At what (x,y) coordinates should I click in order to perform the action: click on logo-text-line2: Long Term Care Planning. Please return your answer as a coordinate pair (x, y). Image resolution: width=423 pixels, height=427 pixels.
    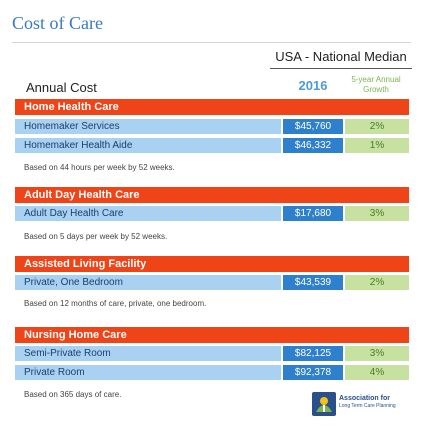
    Looking at the image, I should click on (367, 406).